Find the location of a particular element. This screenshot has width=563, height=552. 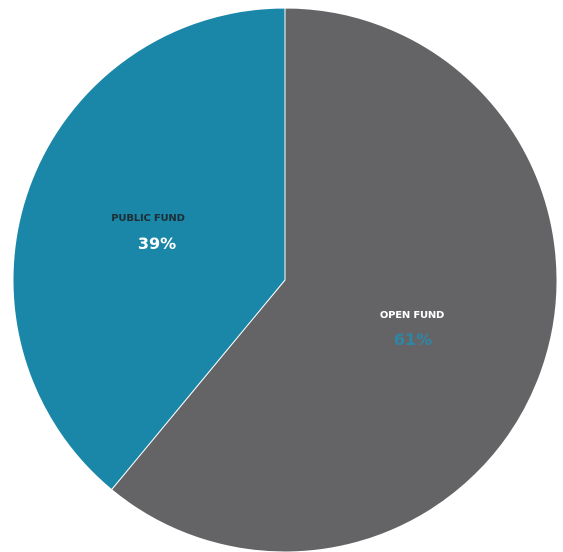

slice-value-public-fund: 39% is located at coordinates (157, 243).